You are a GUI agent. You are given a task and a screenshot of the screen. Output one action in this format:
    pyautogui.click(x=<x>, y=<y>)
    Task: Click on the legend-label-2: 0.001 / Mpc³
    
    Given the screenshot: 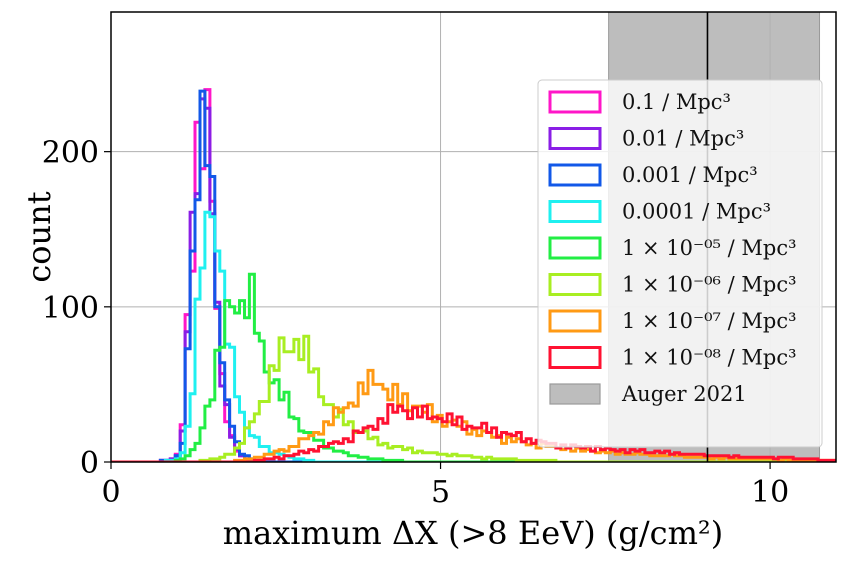 What is the action you would take?
    pyautogui.click(x=690, y=175)
    